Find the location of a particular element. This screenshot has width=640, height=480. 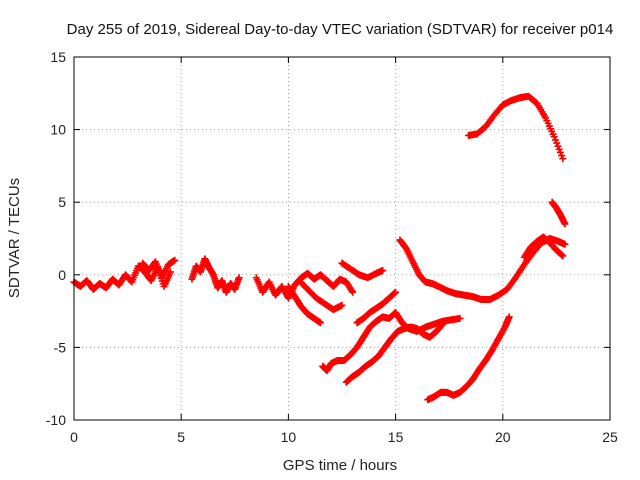

y-tick-label: 0 is located at coordinates (62, 275).